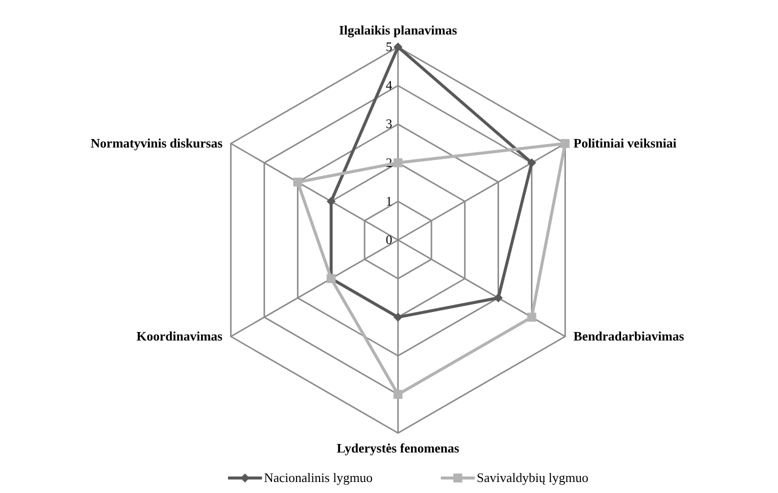 The width and height of the screenshot is (778, 493). I want to click on spoke-label: Normatyvinis diskursas, so click(156, 143).